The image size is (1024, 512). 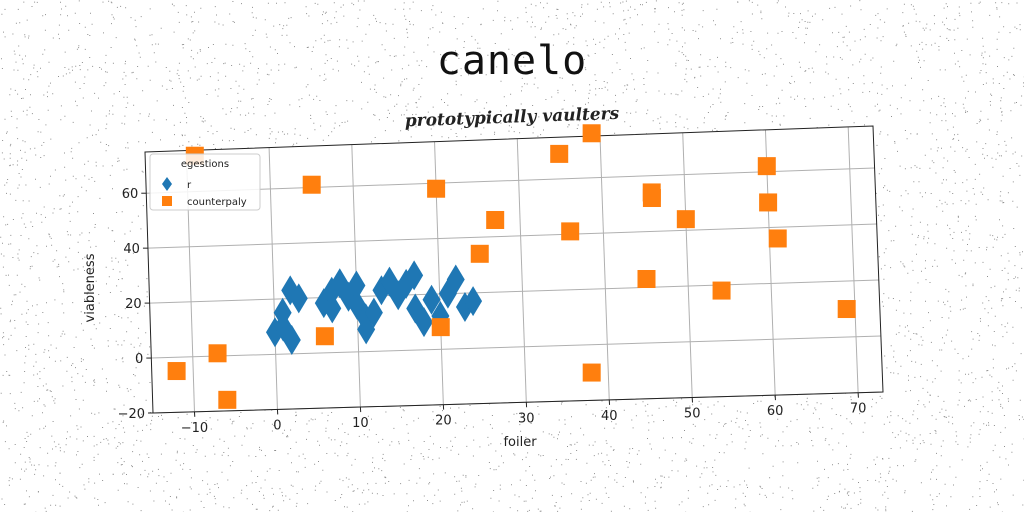 What do you see at coordinates (858, 409) in the screenshot?
I see `x-tick-label: 70` at bounding box center [858, 409].